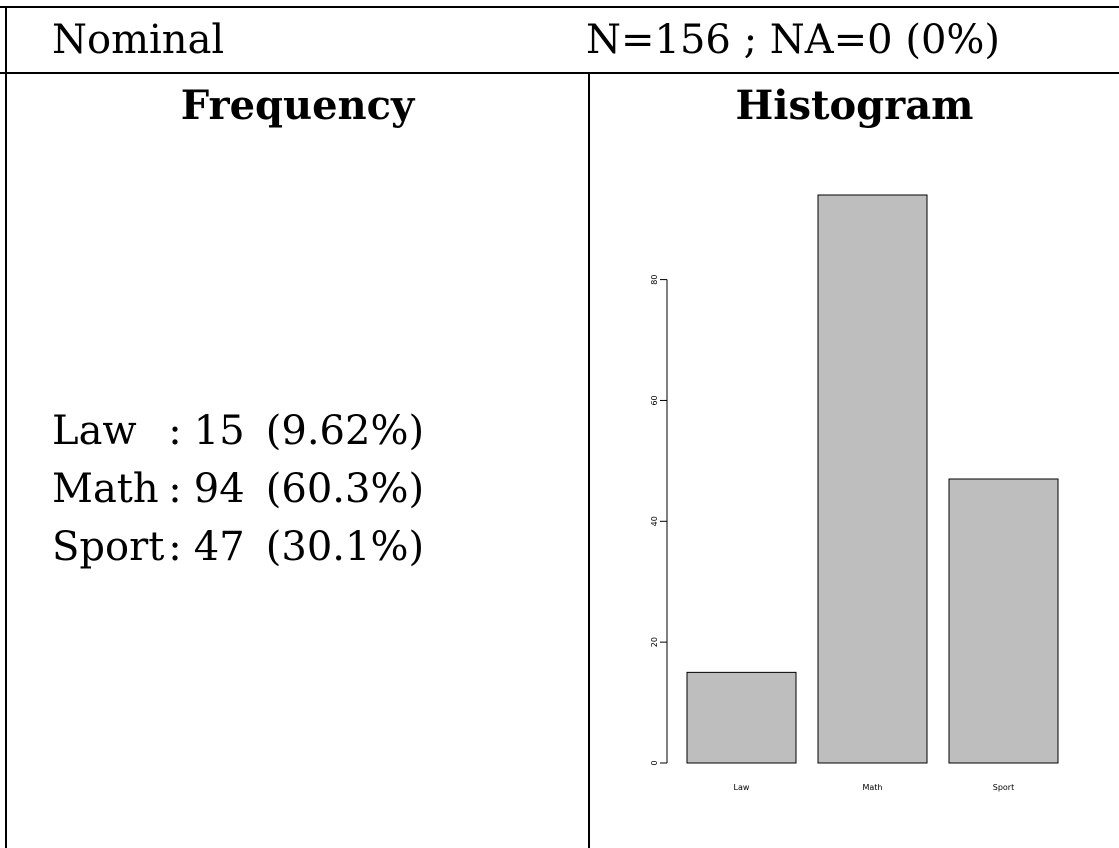 This screenshot has height=848, width=1119. I want to click on frequency-category: Math, so click(105, 489).